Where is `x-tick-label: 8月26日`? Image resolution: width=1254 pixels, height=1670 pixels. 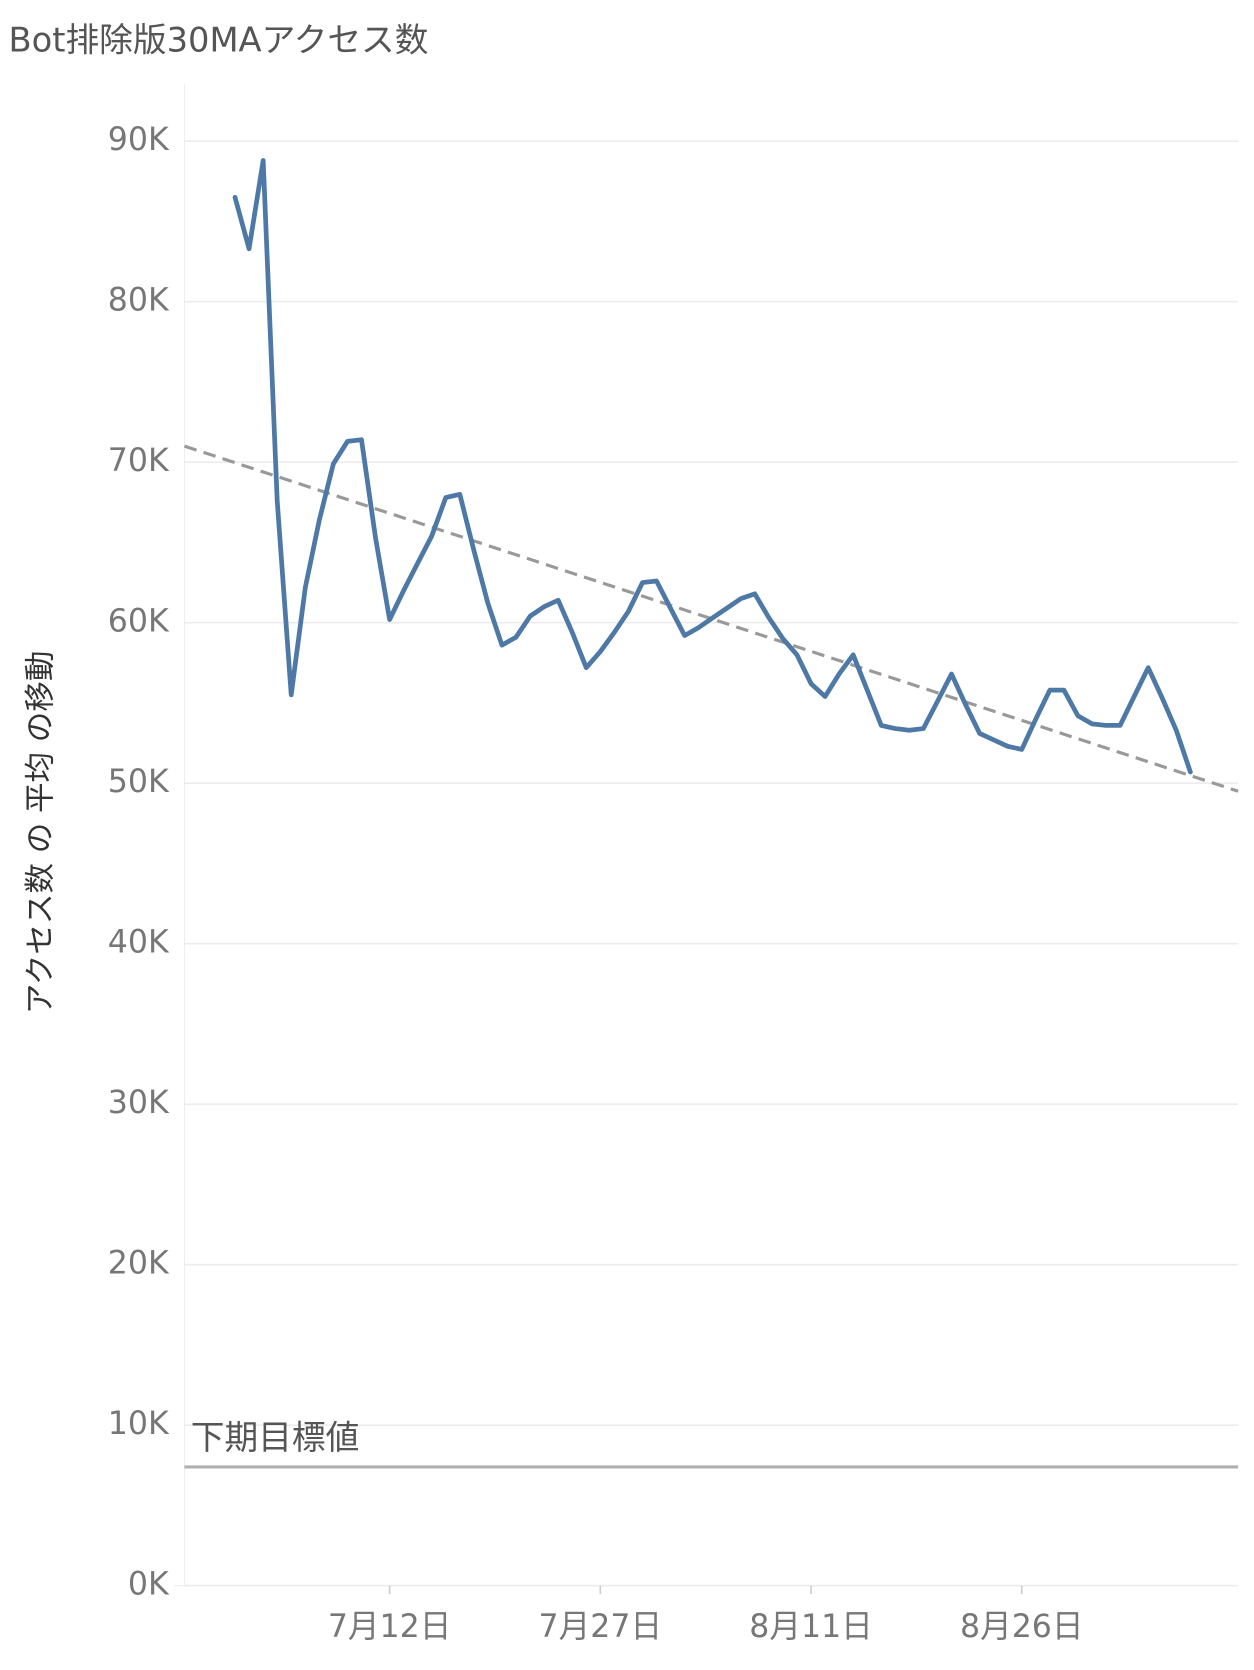
x-tick-label: 8月26日 is located at coordinates (1021, 1627).